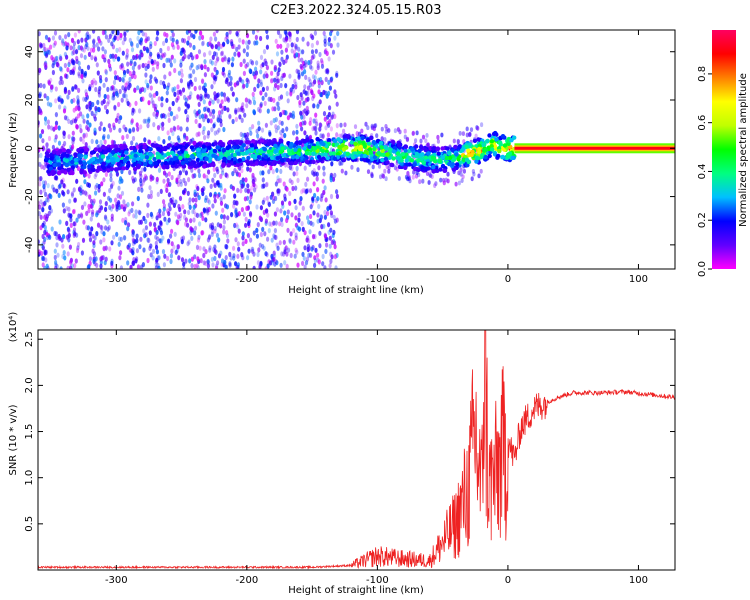 The image size is (750, 600). I want to click on spectrogram-x-axis-label: Height of straight line (km), so click(356, 290).